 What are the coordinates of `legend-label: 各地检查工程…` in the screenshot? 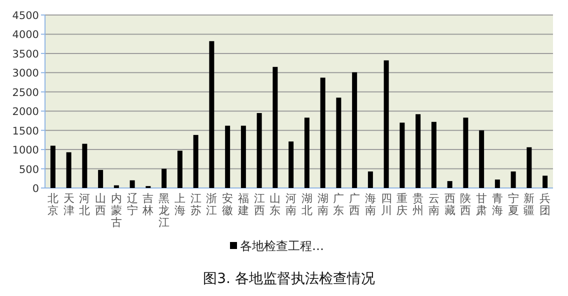 It's located at (282, 246).